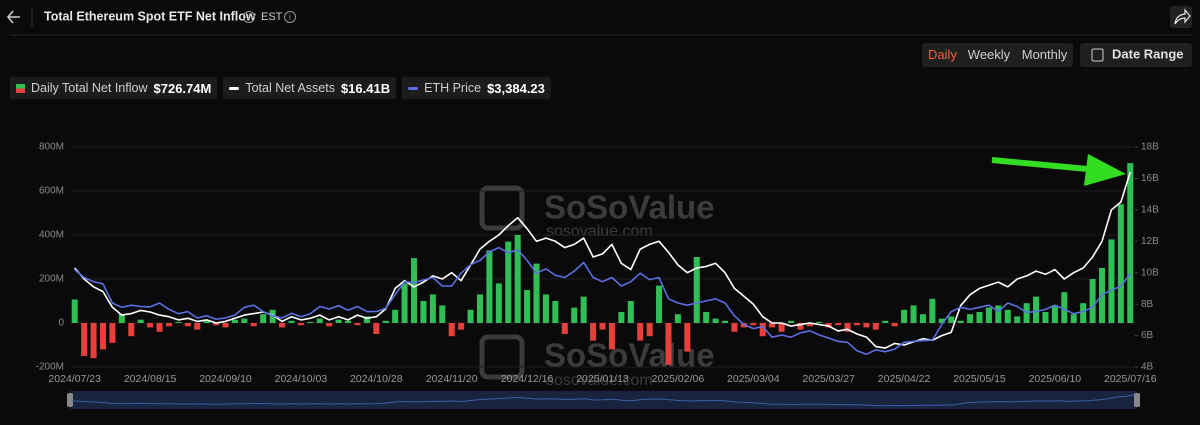 Image resolution: width=1200 pixels, height=425 pixels. Describe the element at coordinates (1150, 147) in the screenshot. I see `y2-tick-label: 18B` at that location.